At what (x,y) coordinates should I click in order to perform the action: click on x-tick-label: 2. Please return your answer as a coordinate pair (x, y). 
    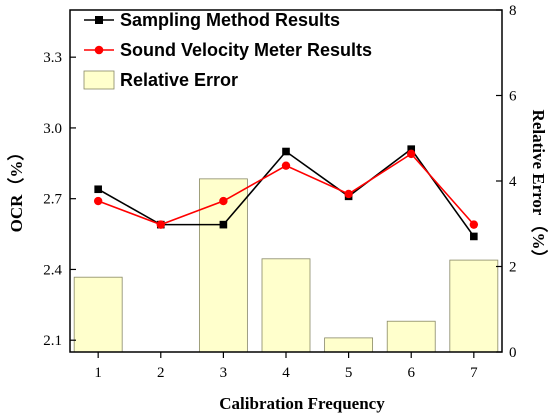
    Looking at the image, I should click on (161, 373).